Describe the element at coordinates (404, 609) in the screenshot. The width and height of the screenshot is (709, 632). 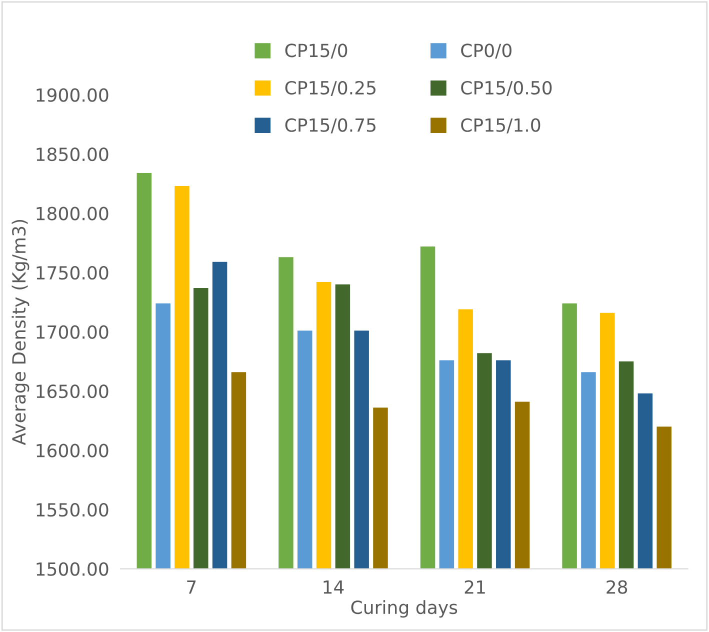
I see `x-axis-title: Curing days` at that location.